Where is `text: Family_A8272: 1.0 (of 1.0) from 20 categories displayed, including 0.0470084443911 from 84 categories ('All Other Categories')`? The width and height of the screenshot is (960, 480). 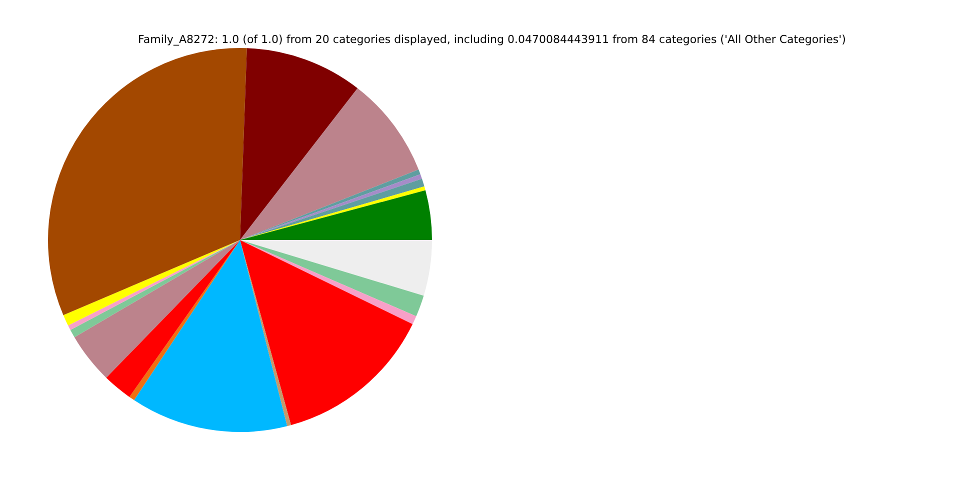
text: Family_A8272: 1.0 (of 1.0) from 20 categories displayed, including 0.0470084443911 from 84 categories ('All Other Categories') is located at coordinates (492, 39).